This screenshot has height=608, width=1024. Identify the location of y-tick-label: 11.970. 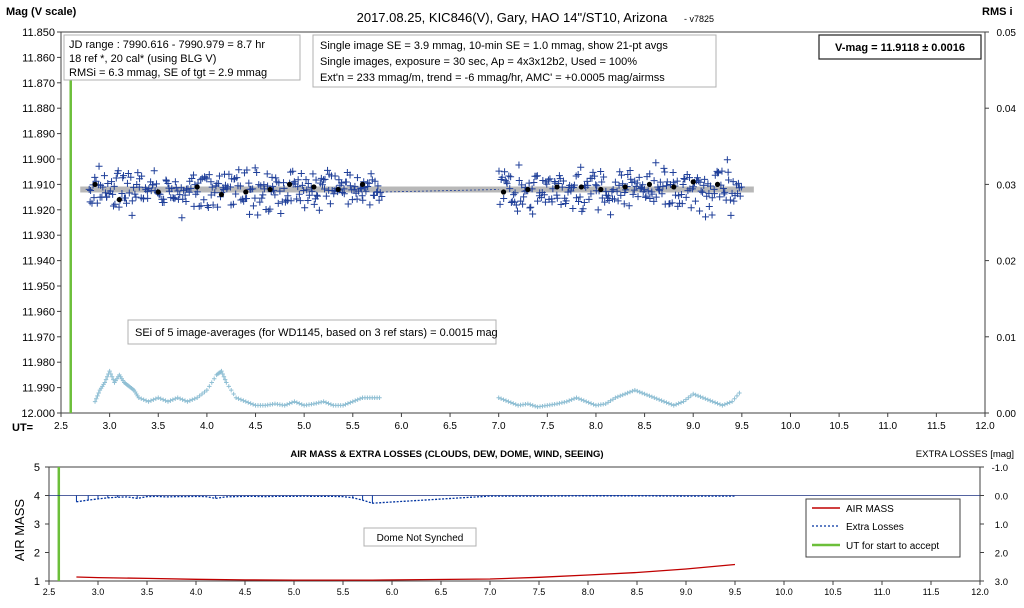
(38, 338).